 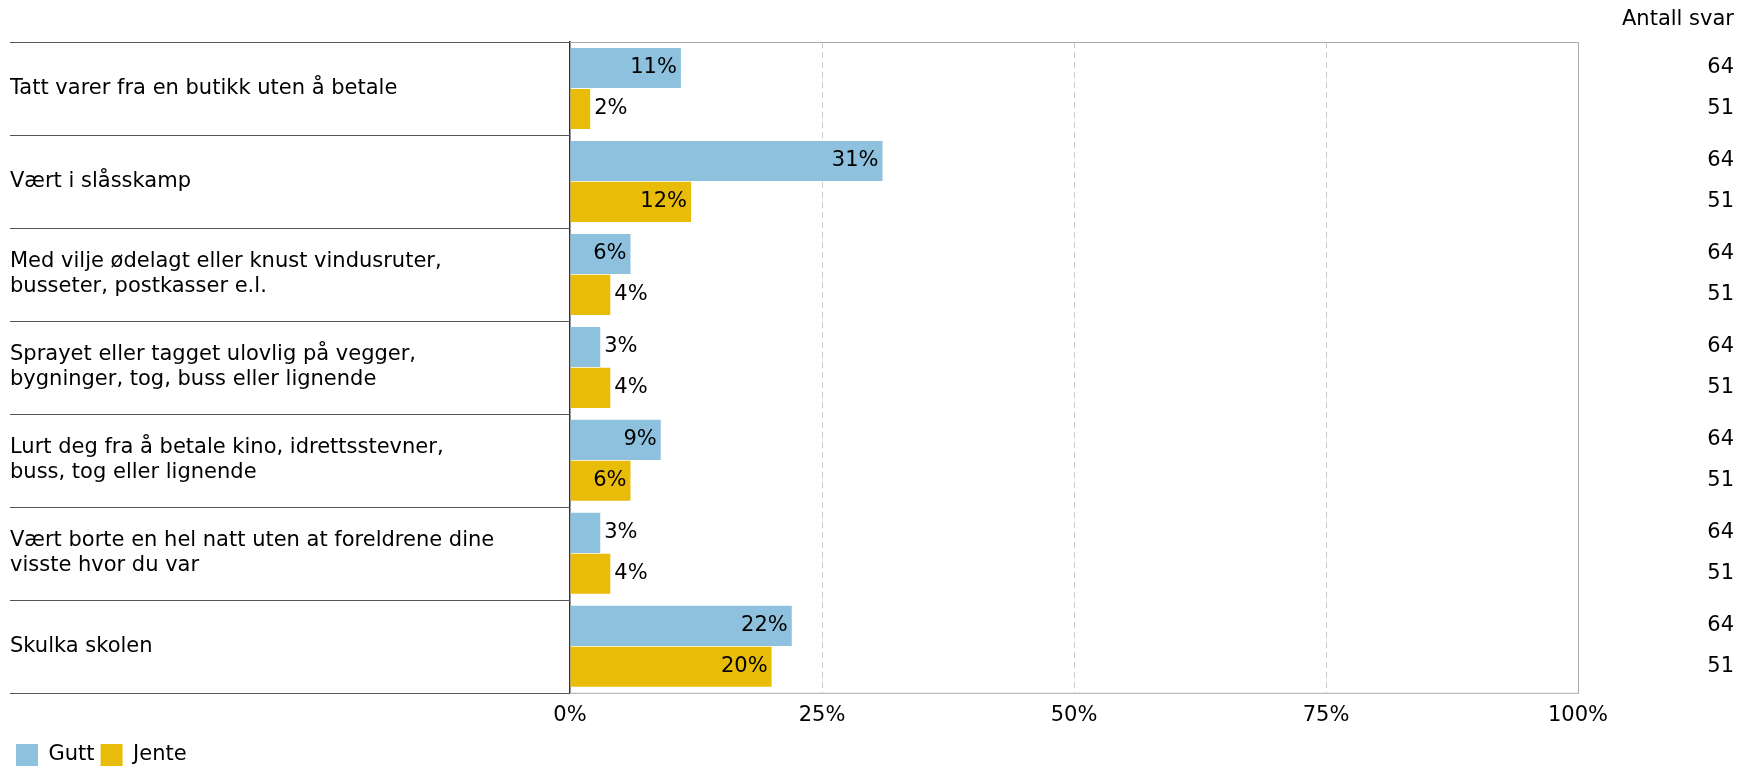 I want to click on data-label: 2%, so click(x=611, y=107).